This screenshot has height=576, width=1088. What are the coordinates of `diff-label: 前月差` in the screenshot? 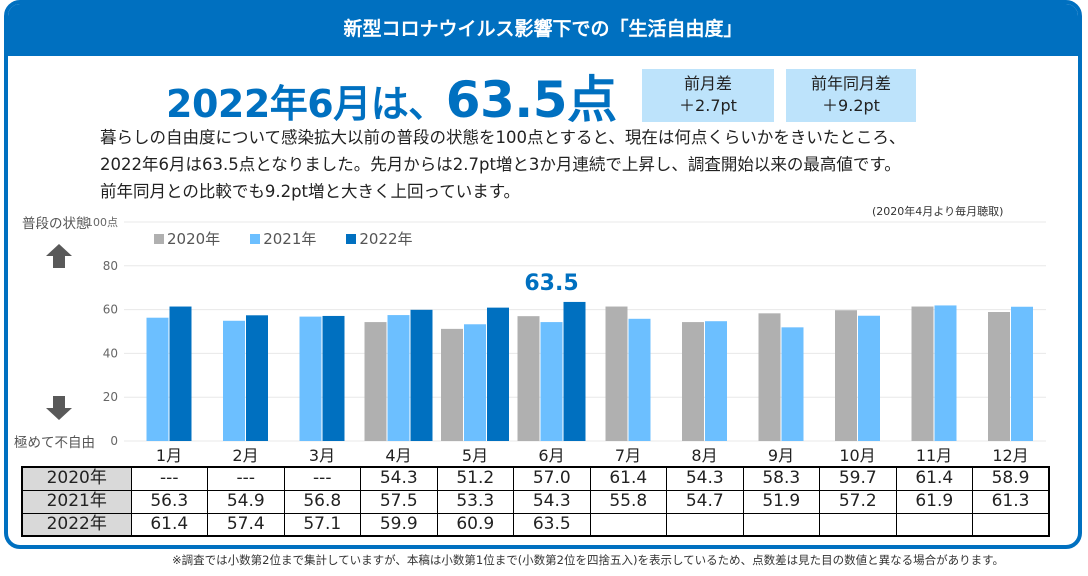 It's located at (707, 83).